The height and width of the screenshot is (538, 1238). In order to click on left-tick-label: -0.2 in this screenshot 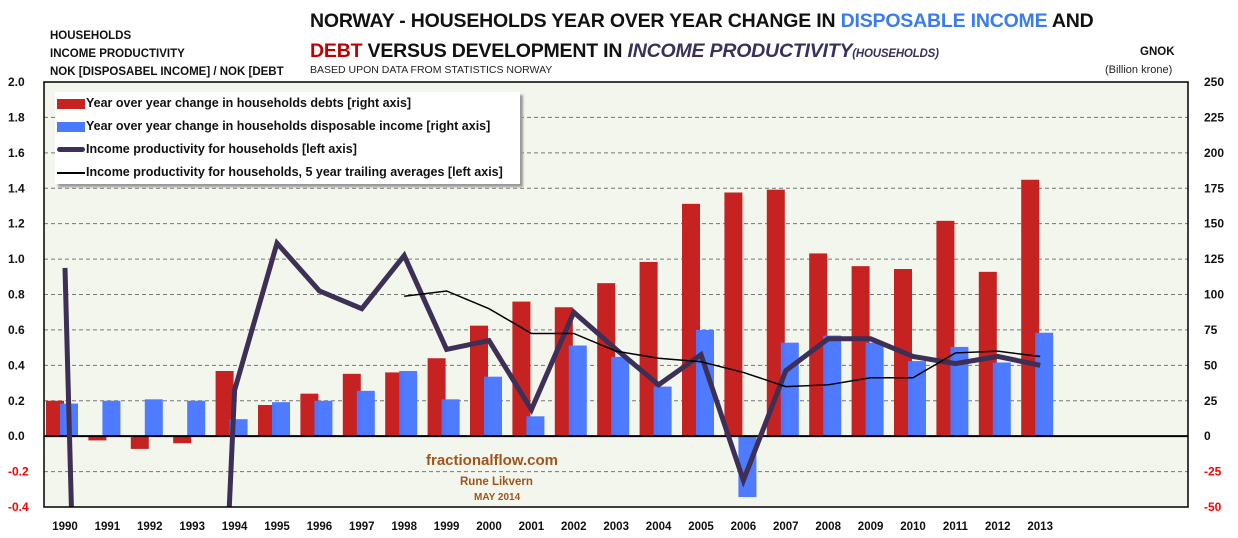, I will do `click(18, 472)`.